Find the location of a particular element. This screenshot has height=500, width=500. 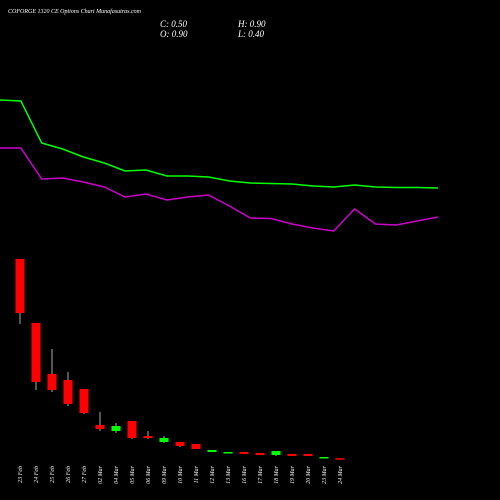

x-tick-label: 18 Mar is located at coordinates (277, 474).